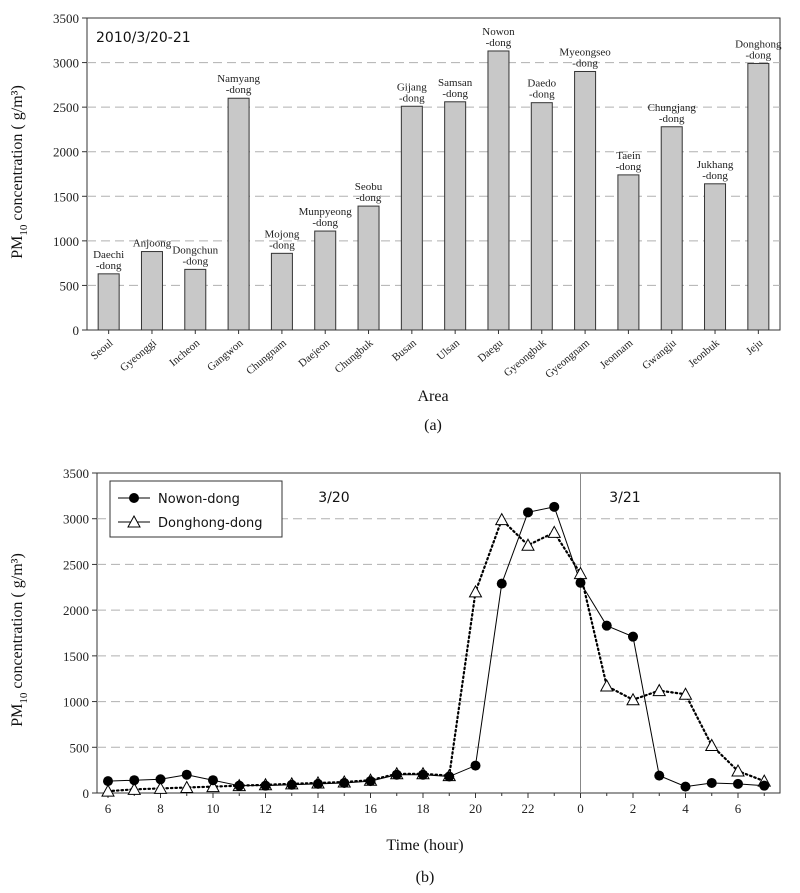 The height and width of the screenshot is (893, 800). Describe the element at coordinates (238, 214) in the screenshot. I see `chart-a-bar-gangwon` at that location.